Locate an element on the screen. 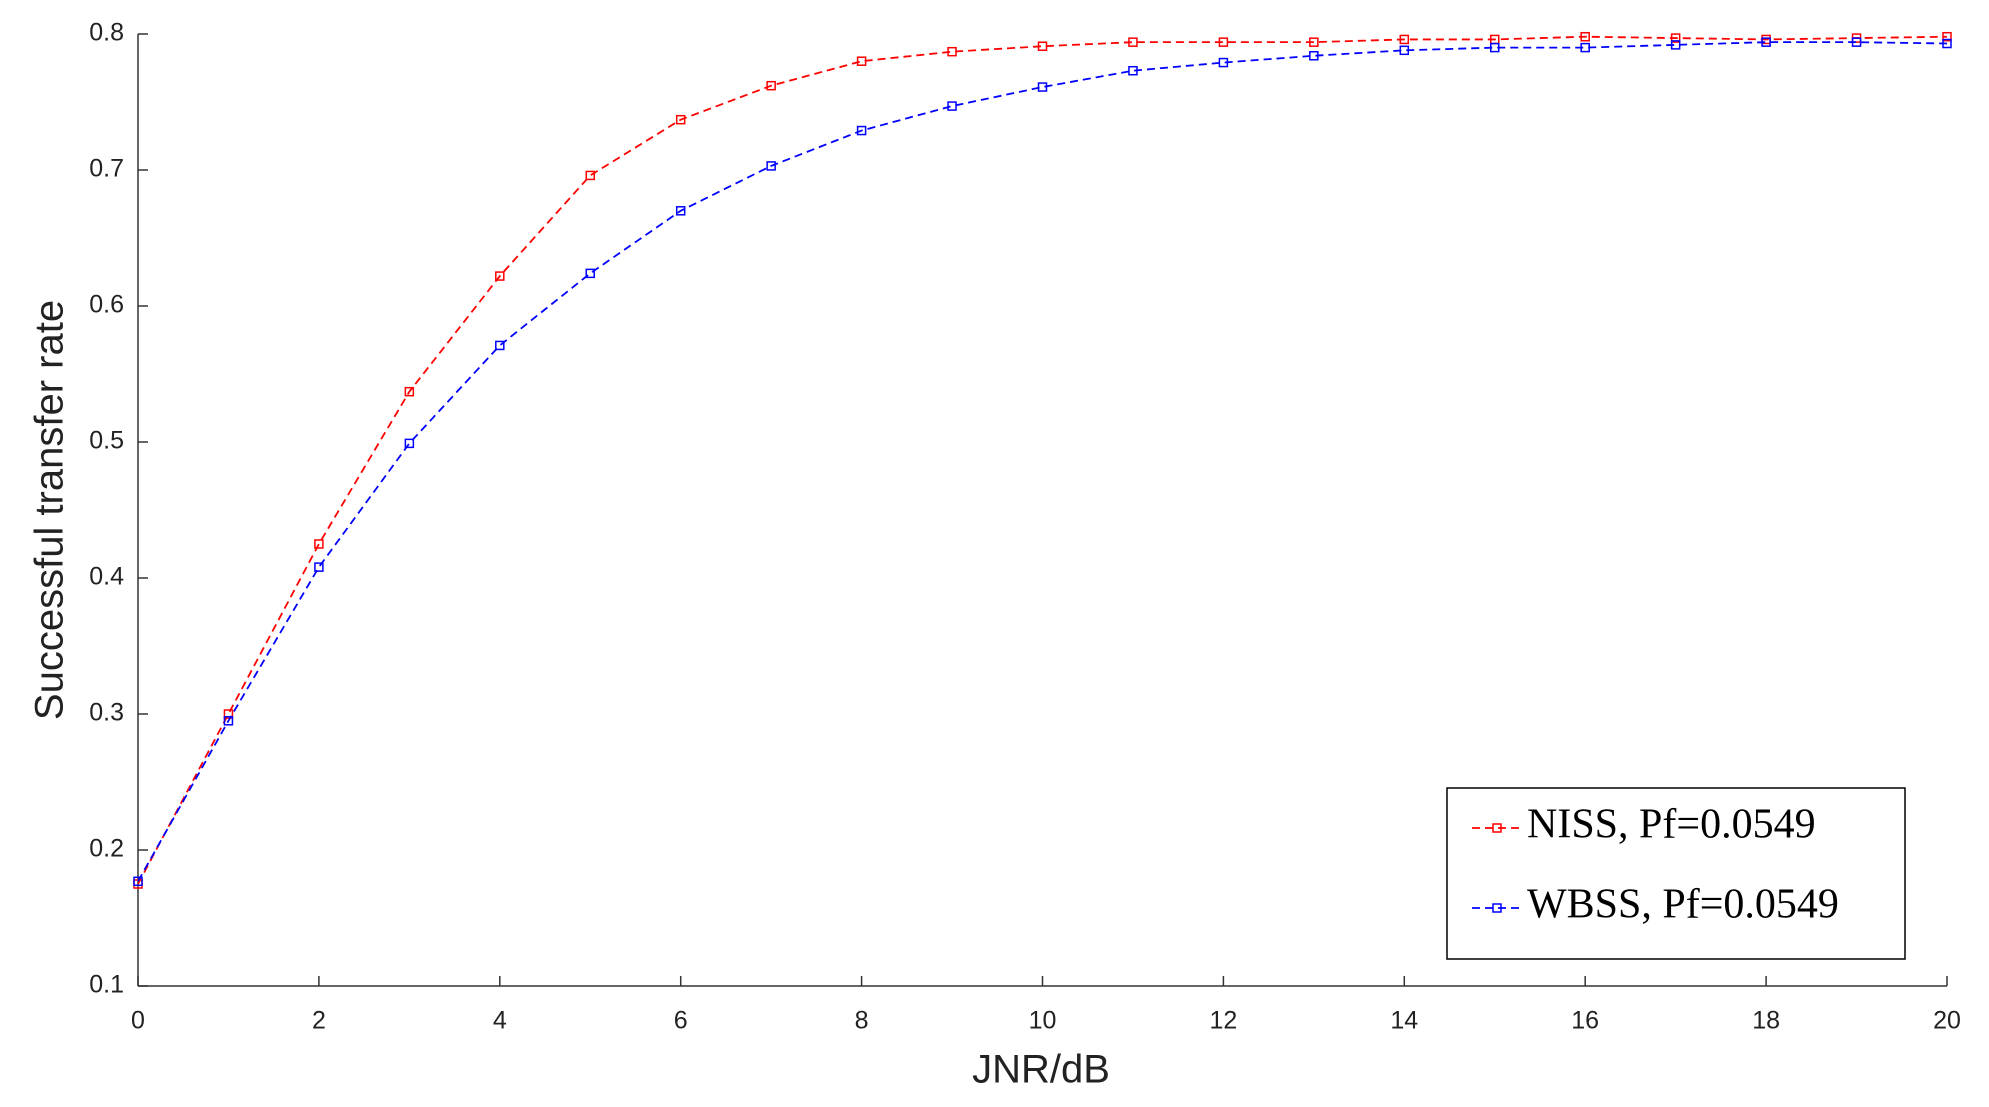 The width and height of the screenshot is (1989, 1107). y-tick-label: 0.8 is located at coordinates (106, 33).